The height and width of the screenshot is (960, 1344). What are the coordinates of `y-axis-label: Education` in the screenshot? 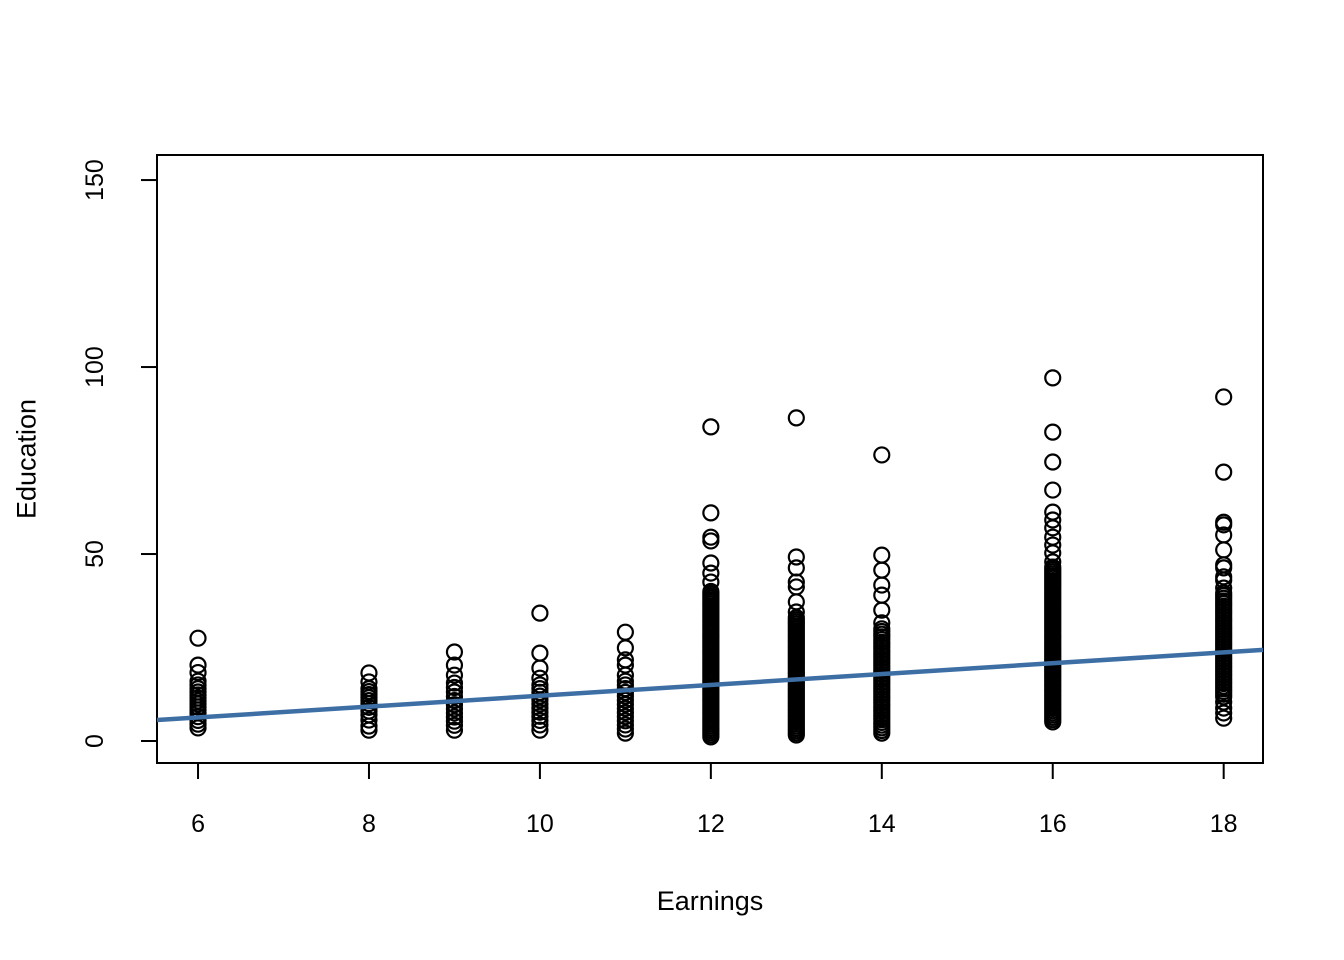 It's located at (26, 459).